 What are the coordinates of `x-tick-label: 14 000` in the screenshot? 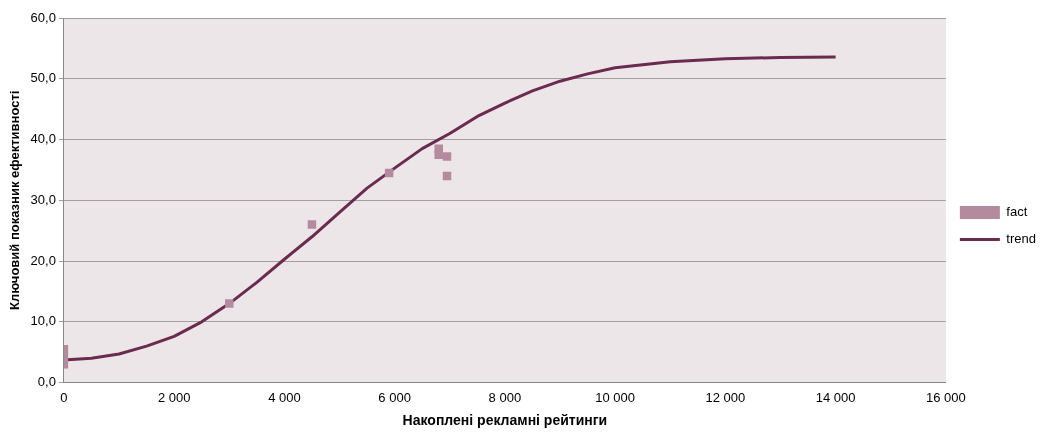 It's located at (835, 397).